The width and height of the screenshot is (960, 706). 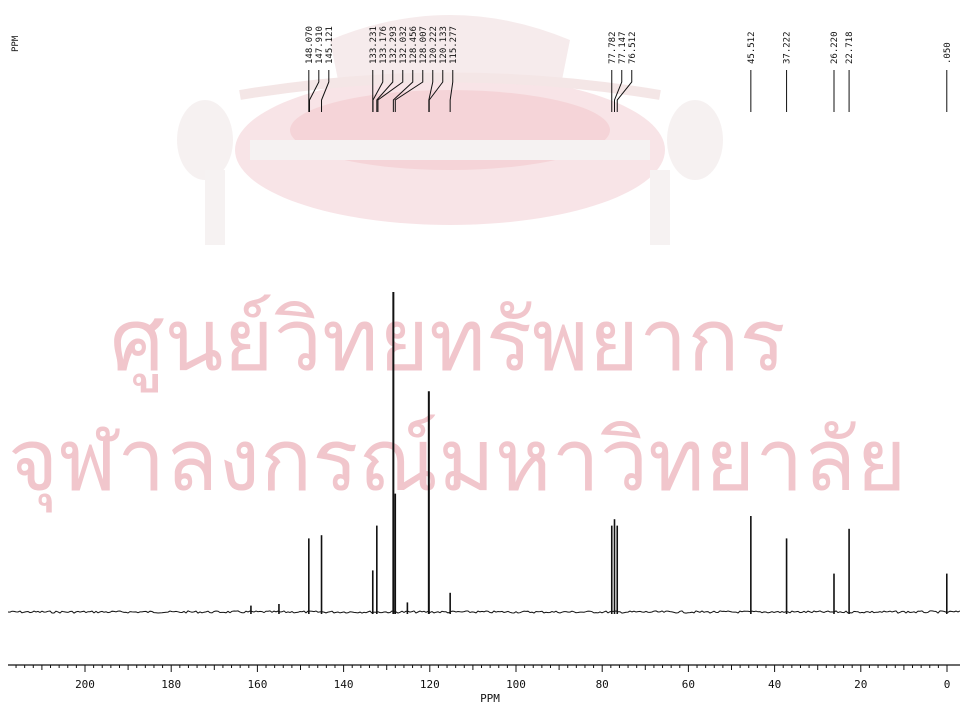 I want to click on watermark-text-line2: จุฬาลงกรณ์มหาวิทยาลัย, so click(x=457, y=462).